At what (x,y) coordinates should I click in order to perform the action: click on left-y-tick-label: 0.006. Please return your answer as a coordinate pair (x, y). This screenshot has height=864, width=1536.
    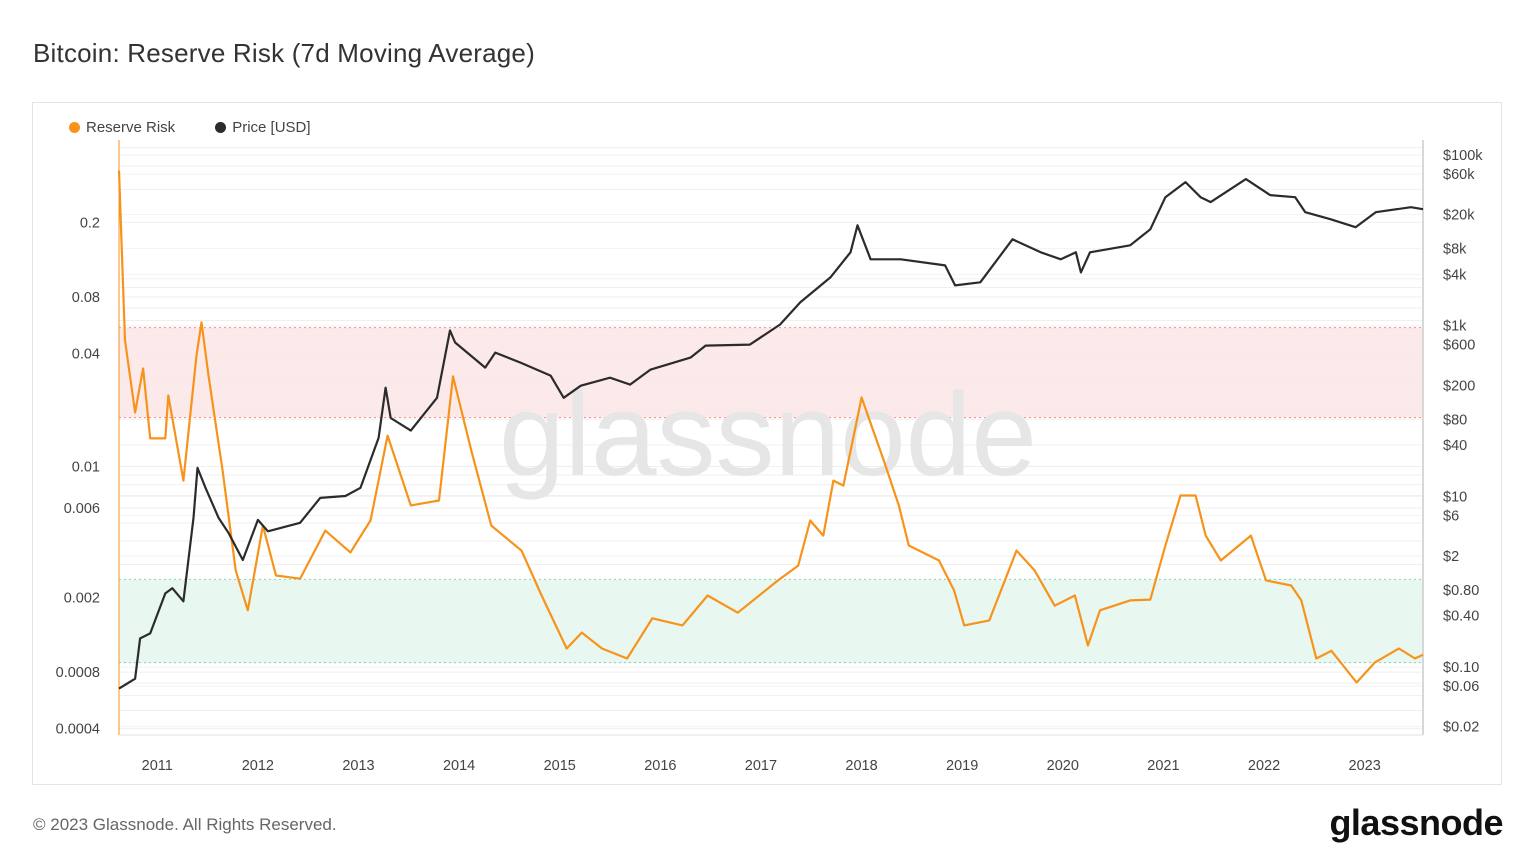
    Looking at the image, I should click on (82, 509).